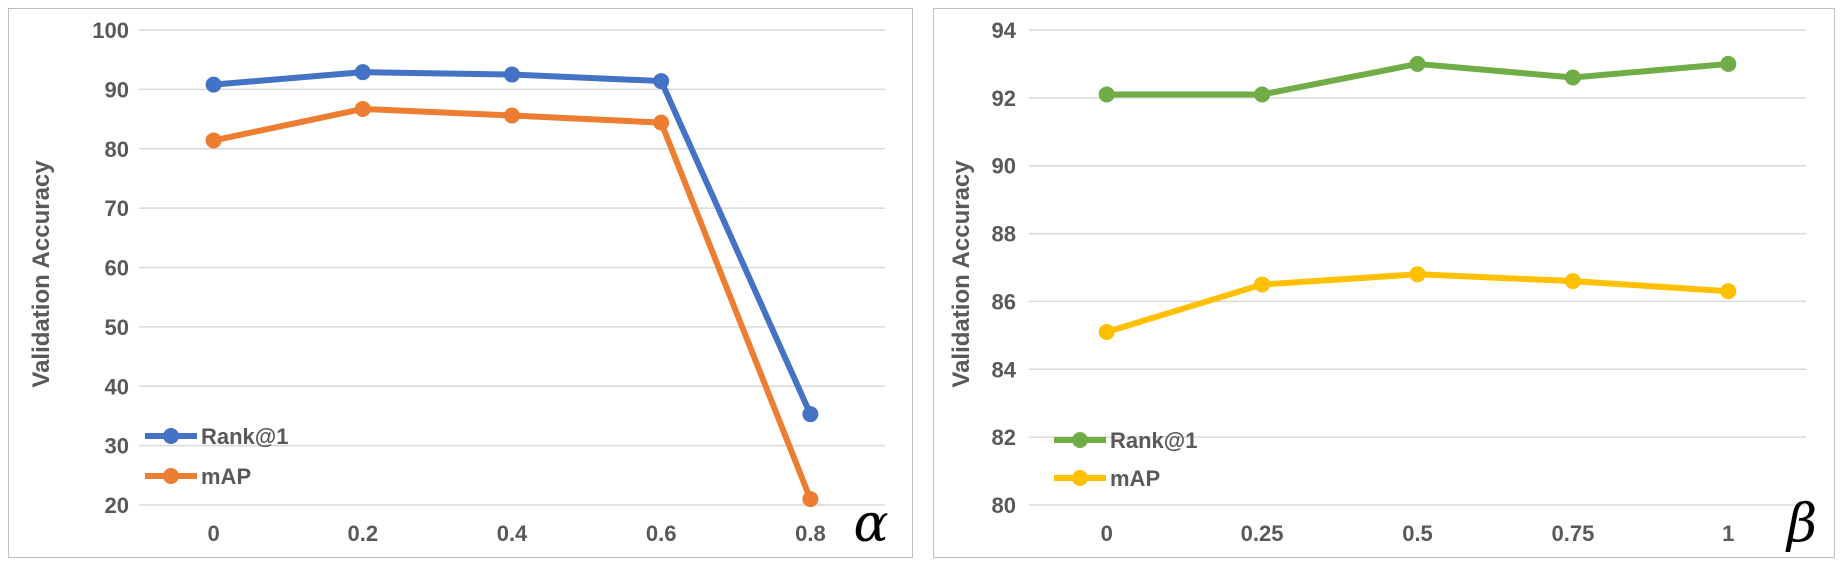 The height and width of the screenshot is (565, 1843). I want to click on chart-alpha-legend: Rank@1 mAP, so click(216, 456).